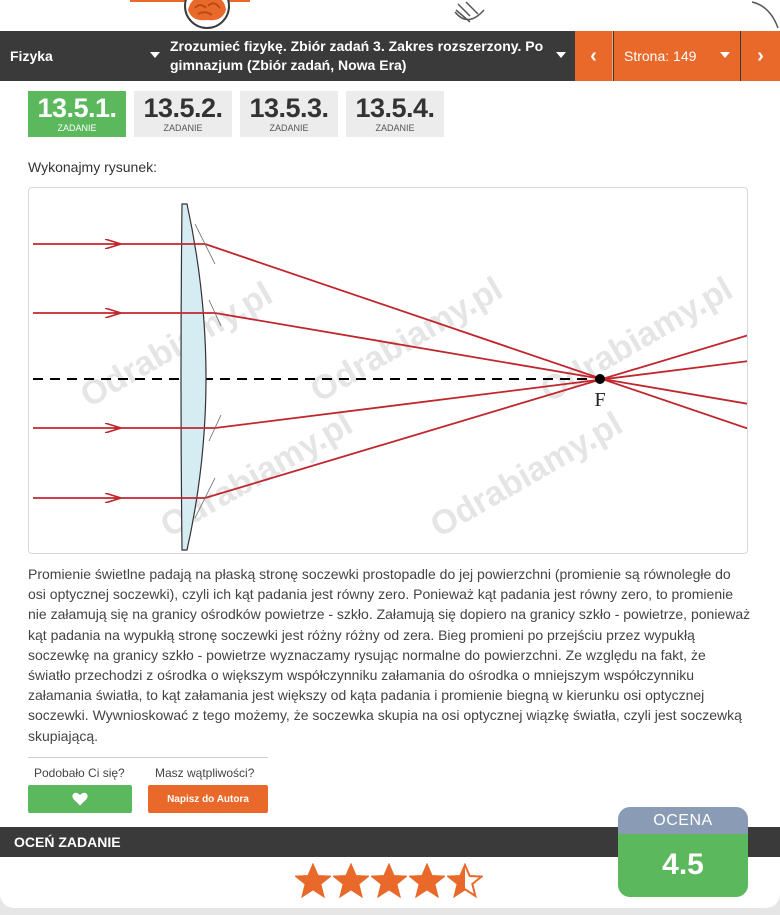  What do you see at coordinates (600, 379) in the screenshot?
I see `focal-point` at bounding box center [600, 379].